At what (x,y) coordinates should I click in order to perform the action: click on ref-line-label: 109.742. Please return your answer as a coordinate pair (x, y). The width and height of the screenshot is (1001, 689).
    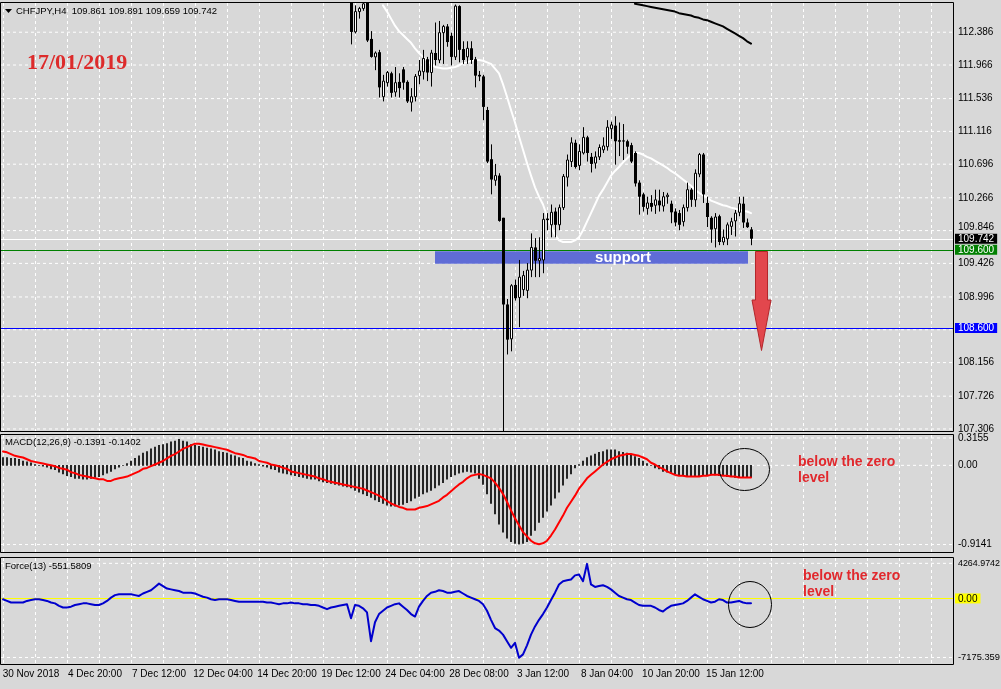
    Looking at the image, I should click on (976, 238).